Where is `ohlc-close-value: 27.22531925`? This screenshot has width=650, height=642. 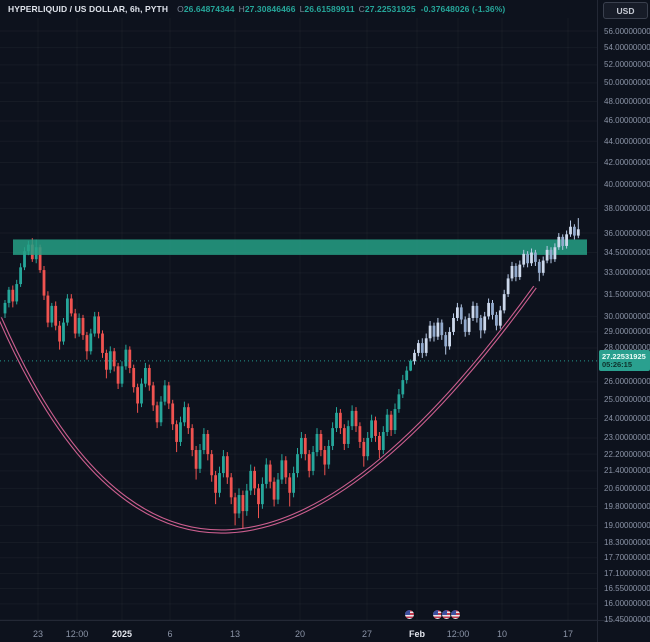
ohlc-close-value: 27.22531925 is located at coordinates (390, 9).